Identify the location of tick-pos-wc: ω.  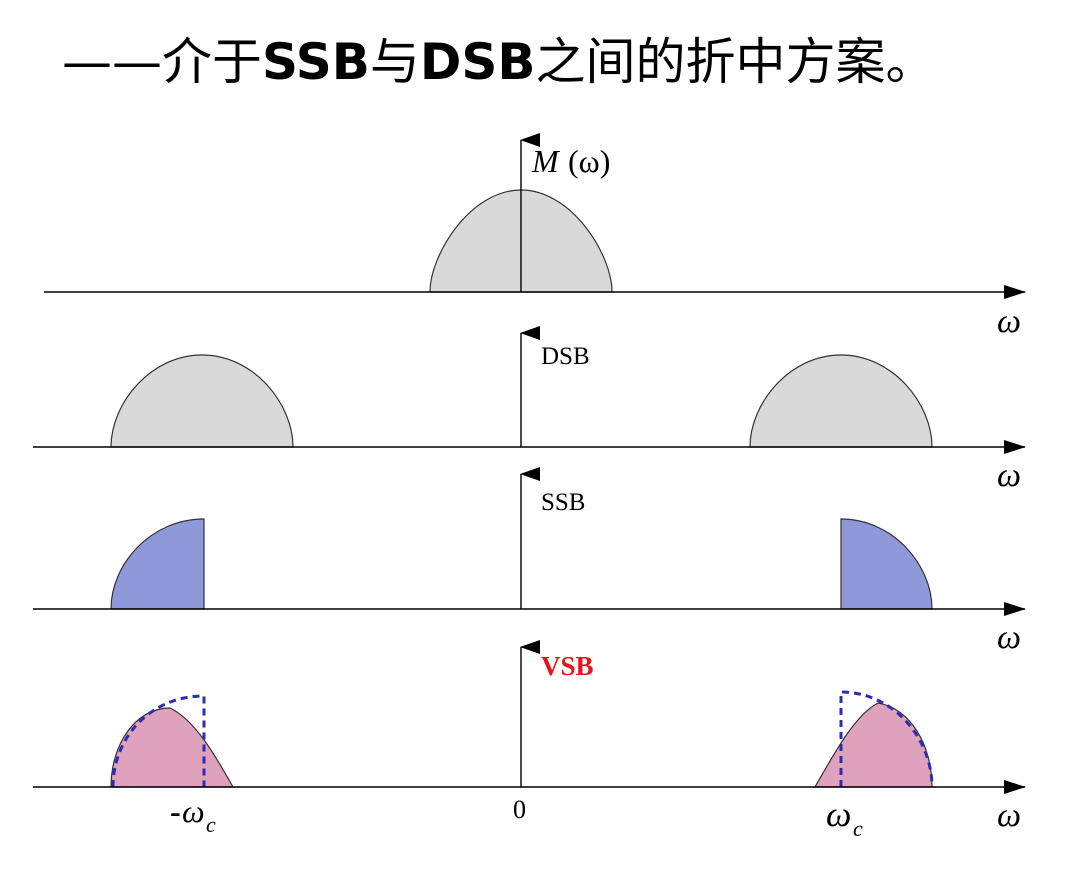
(838, 814).